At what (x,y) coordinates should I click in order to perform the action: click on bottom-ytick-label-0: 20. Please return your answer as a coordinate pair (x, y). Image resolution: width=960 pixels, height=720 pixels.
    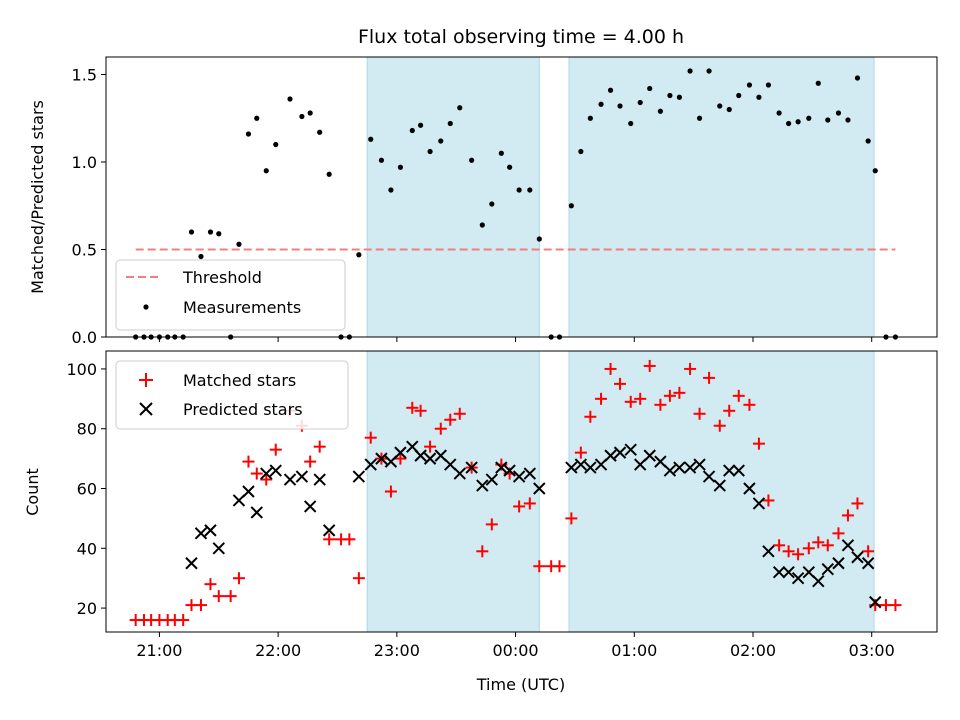
    Looking at the image, I should click on (87, 608).